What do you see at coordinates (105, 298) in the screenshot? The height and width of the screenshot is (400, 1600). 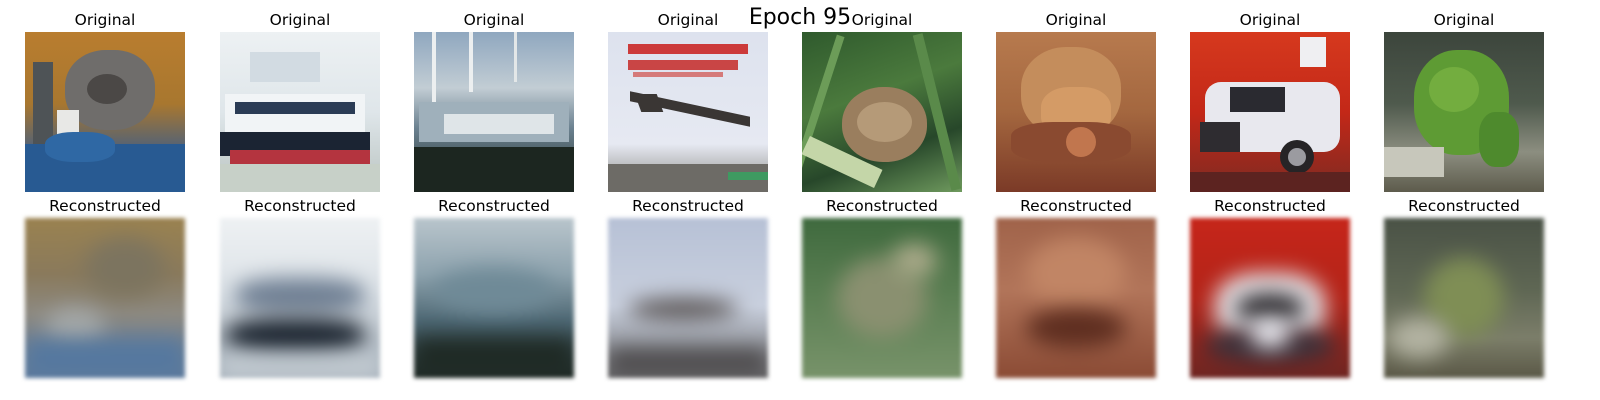 I see `reconstructed-image-cat` at bounding box center [105, 298].